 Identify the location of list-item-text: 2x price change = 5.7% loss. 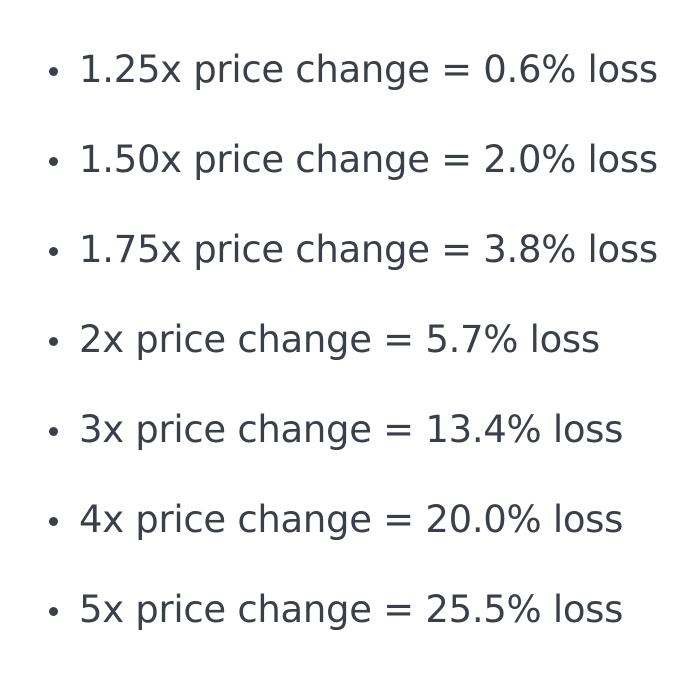
(339, 339).